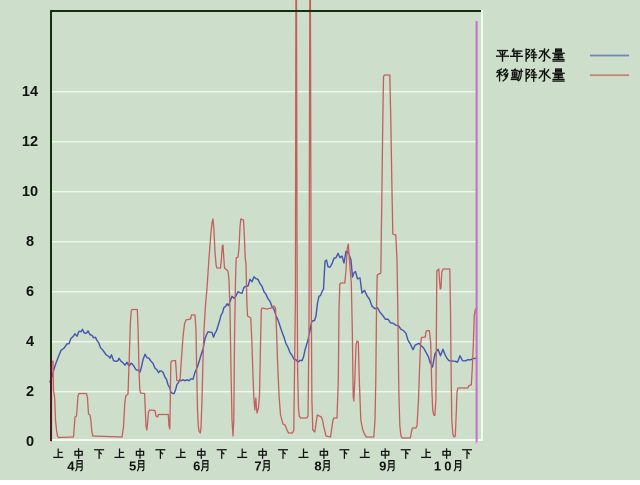 The height and width of the screenshot is (485, 640). What do you see at coordinates (30, 442) in the screenshot?
I see `svg-text: 0` at bounding box center [30, 442].